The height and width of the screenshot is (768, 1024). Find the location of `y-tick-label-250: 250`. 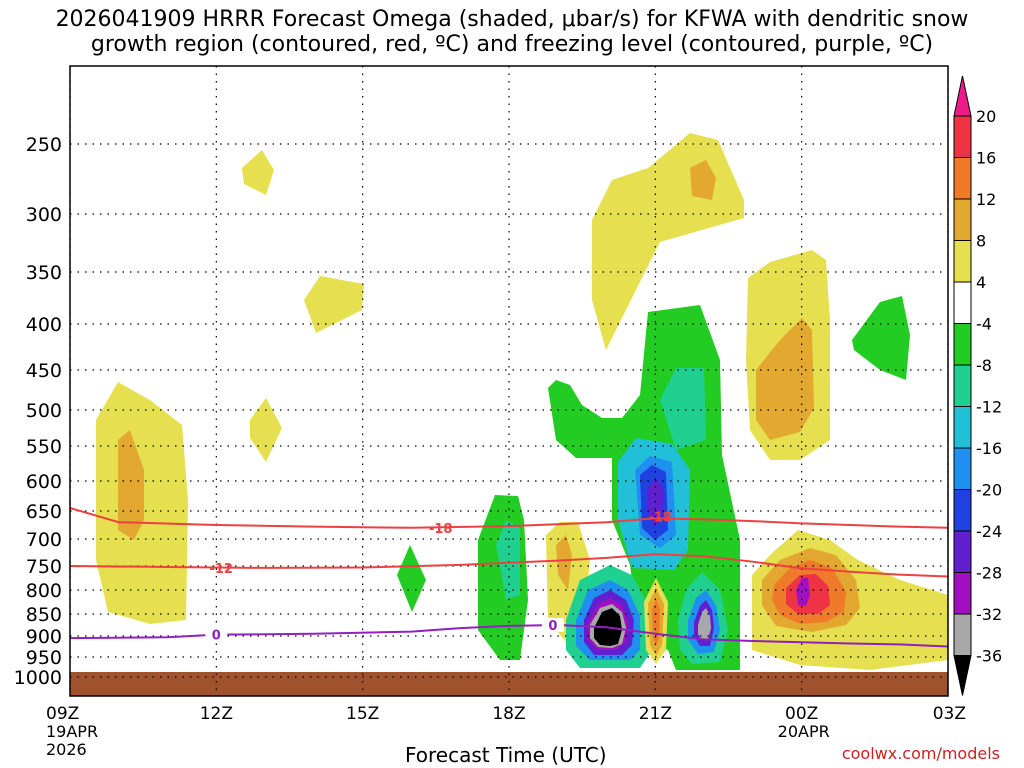

y-tick-label-250: 250 is located at coordinates (44, 145).